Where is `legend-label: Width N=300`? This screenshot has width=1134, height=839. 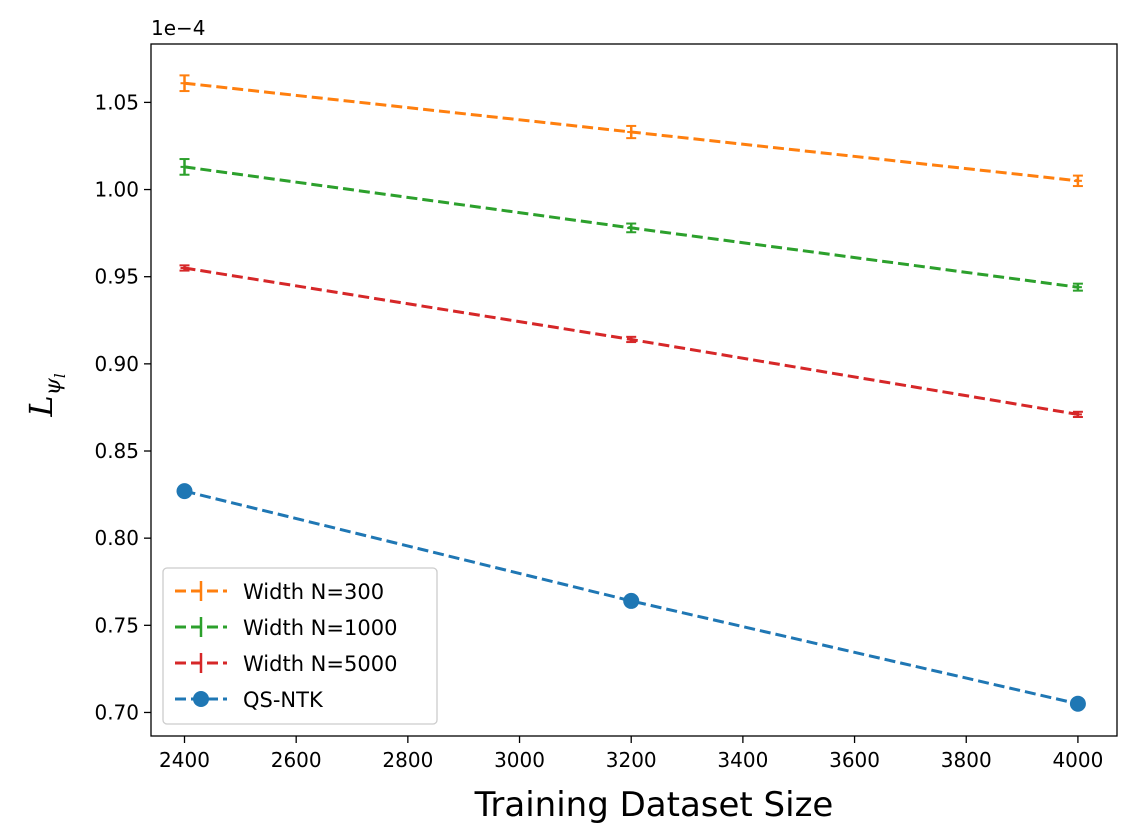
legend-label: Width N=300 is located at coordinates (313, 592).